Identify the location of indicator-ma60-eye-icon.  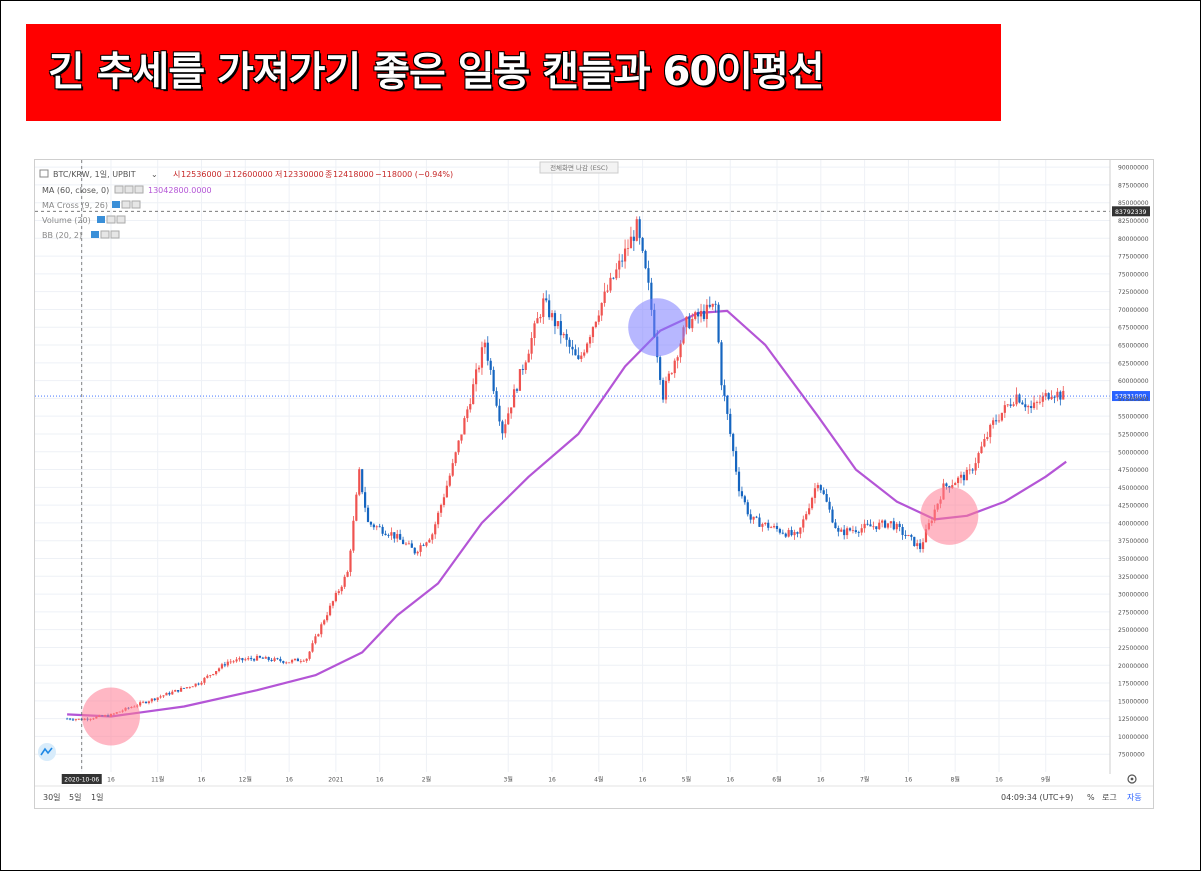
(119, 189).